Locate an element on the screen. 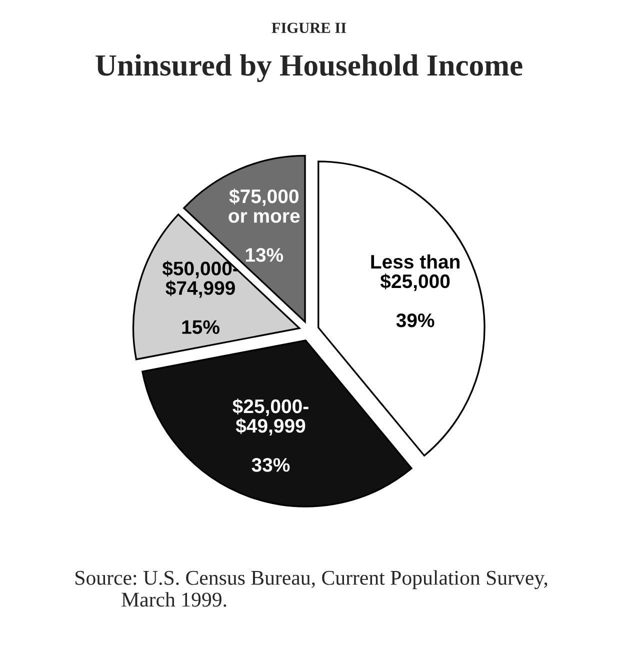  chart-subtitle: FIGURE II is located at coordinates (309, 28).